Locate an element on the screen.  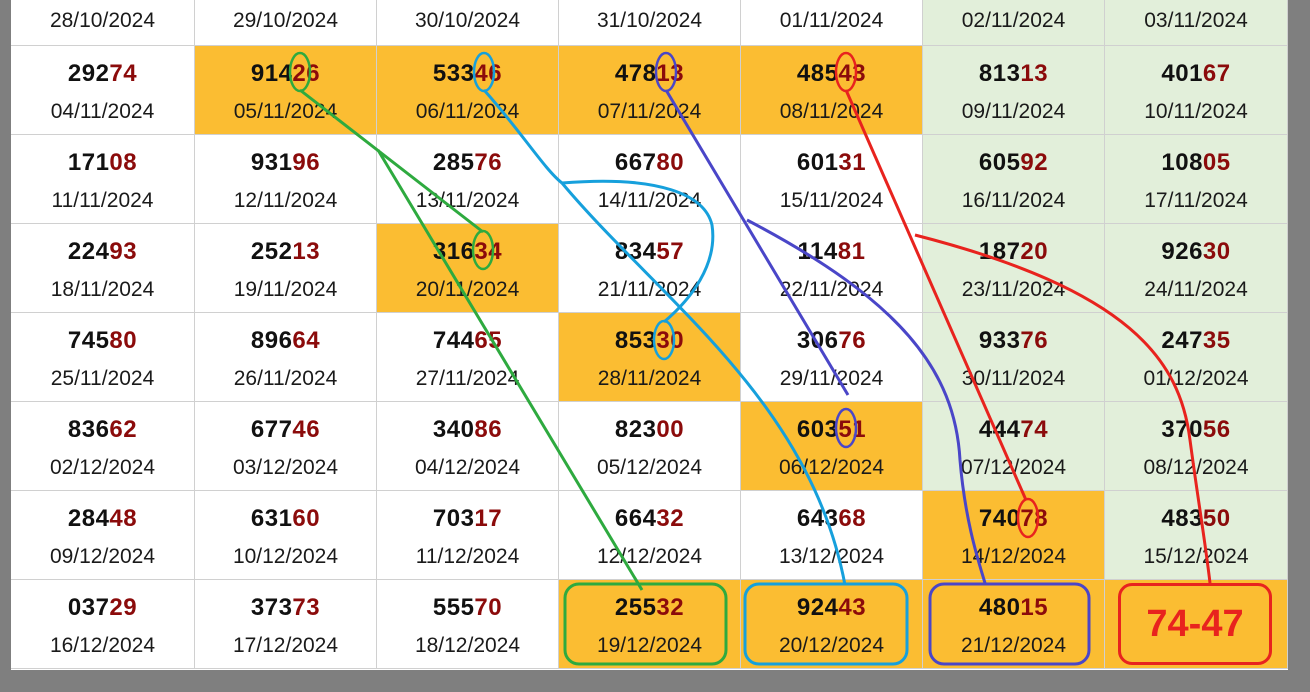
draw-cell: 66432 12/12/2024 is located at coordinates (650, 535).